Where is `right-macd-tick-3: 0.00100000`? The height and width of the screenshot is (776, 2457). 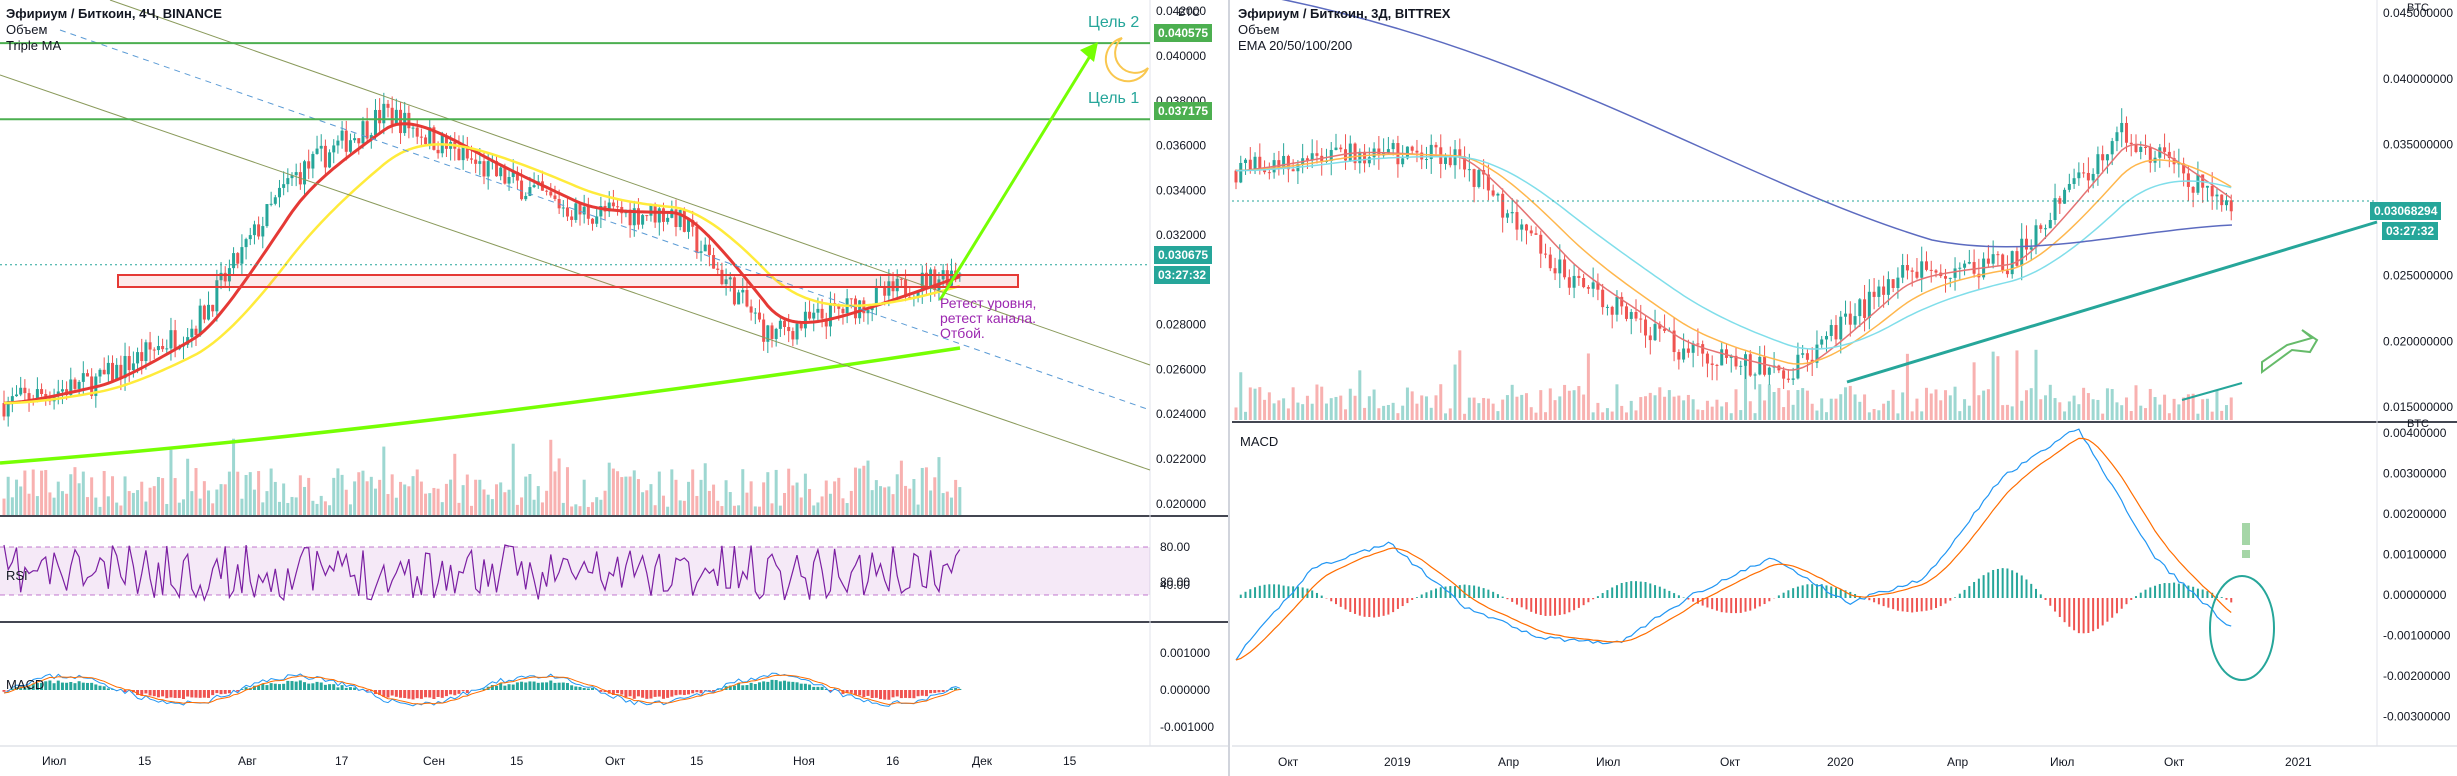 right-macd-tick-3: 0.00100000 is located at coordinates (2415, 555).